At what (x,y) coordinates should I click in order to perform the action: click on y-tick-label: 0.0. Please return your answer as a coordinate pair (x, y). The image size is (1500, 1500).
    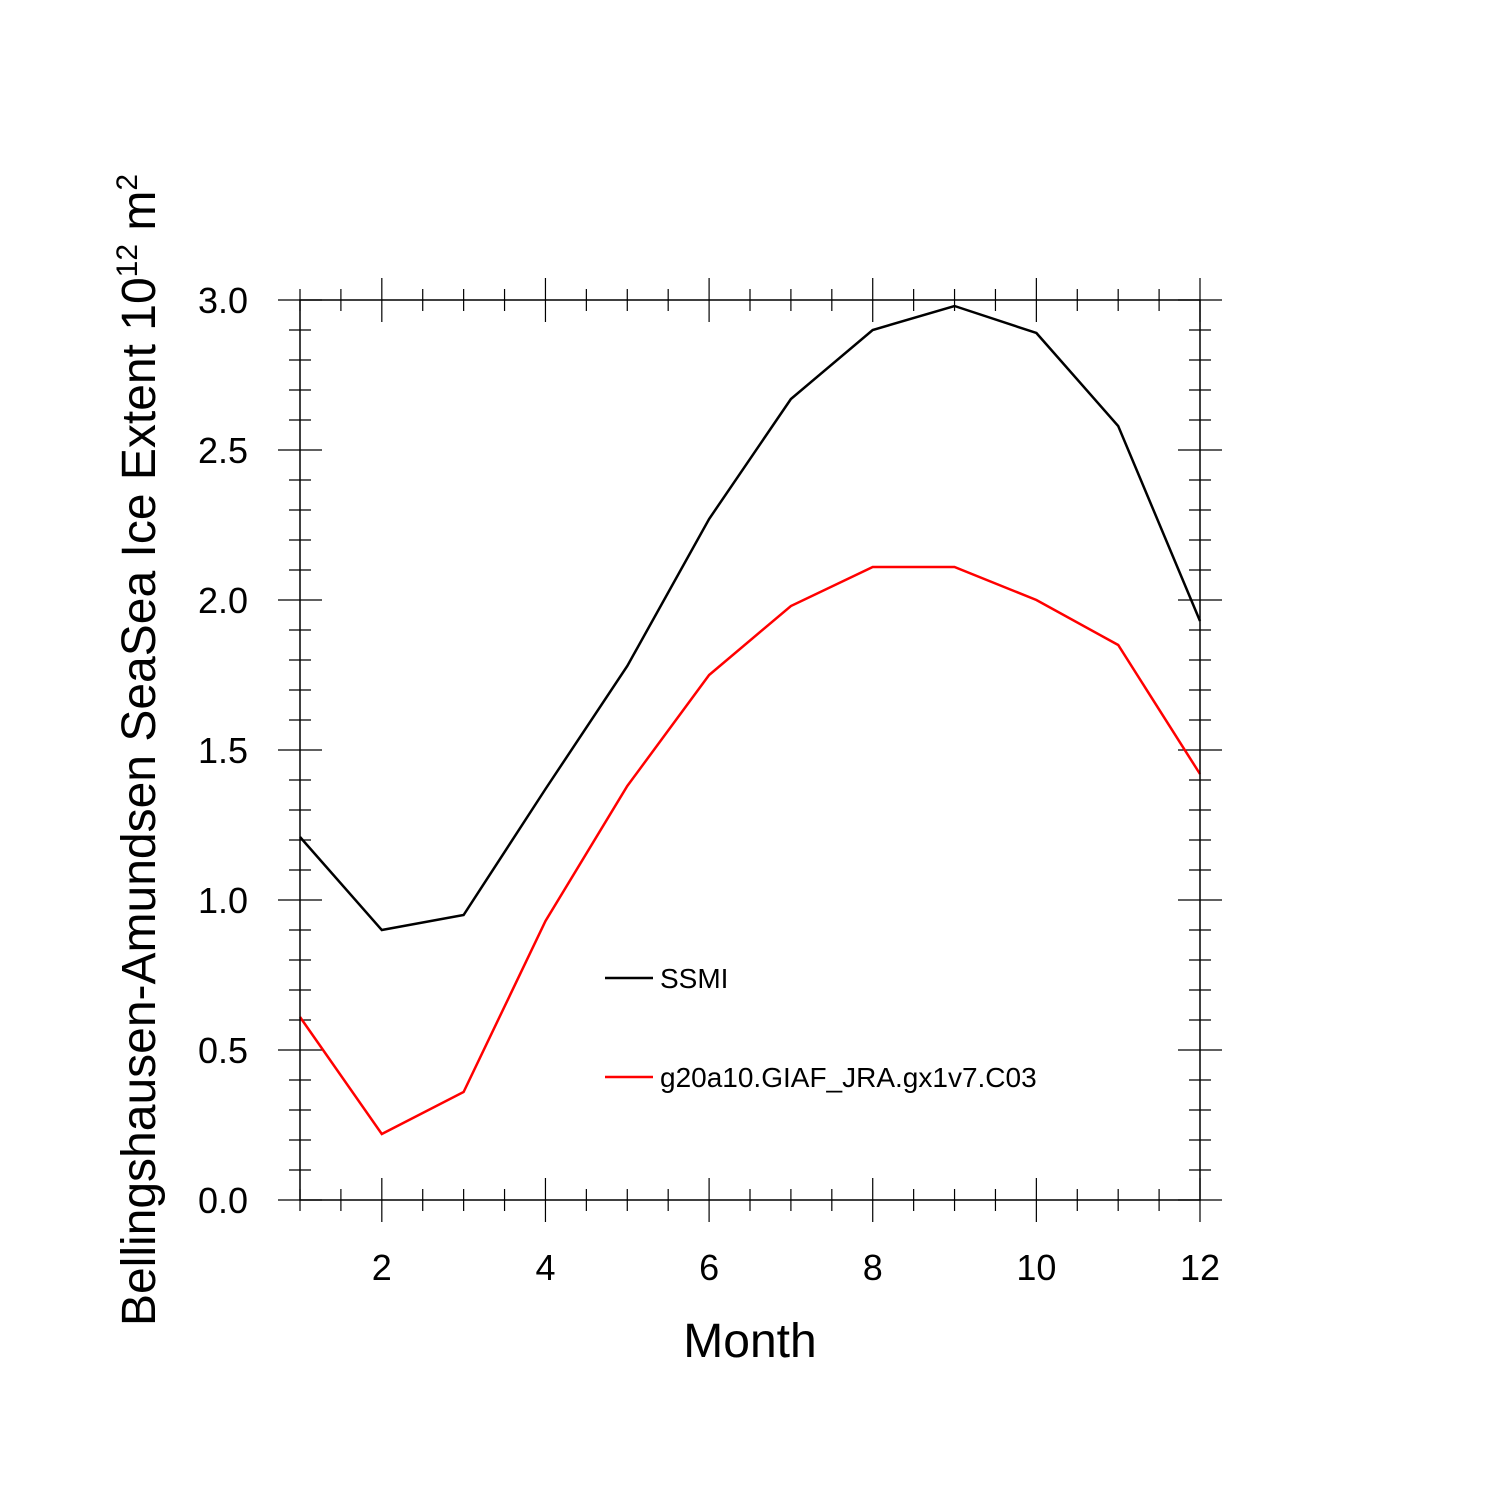
    Looking at the image, I should click on (223, 1200).